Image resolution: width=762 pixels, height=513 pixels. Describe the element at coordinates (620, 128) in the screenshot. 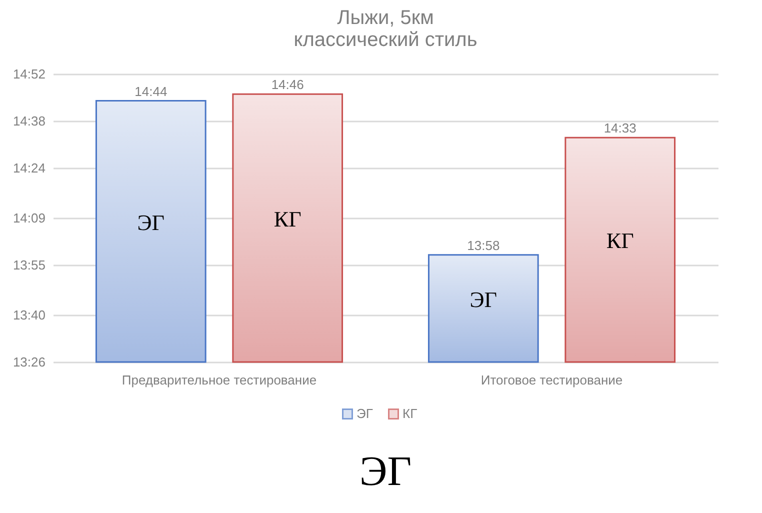

I see `data-label: 14:33` at that location.